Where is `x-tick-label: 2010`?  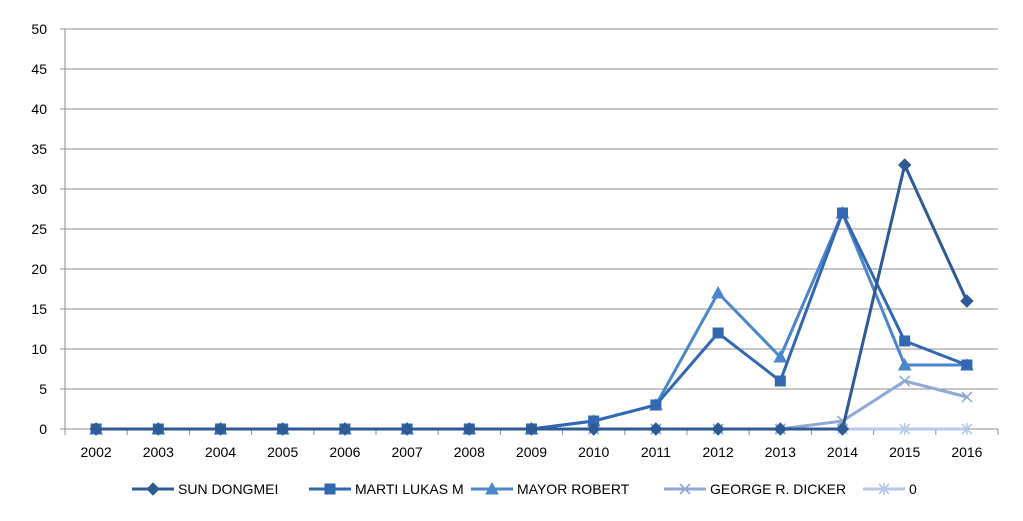 x-tick-label: 2010 is located at coordinates (593, 452).